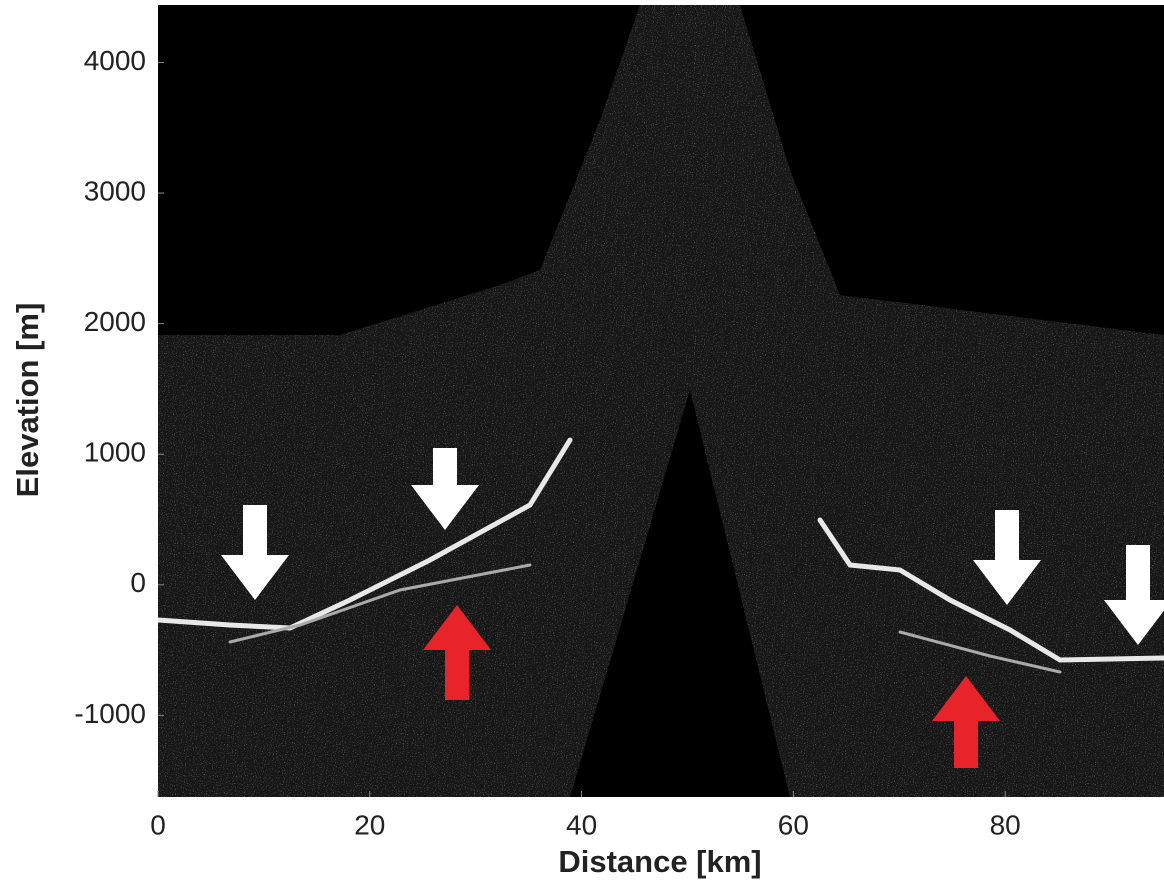  Describe the element at coordinates (793, 824) in the screenshot. I see `x-tick-label: 60` at that location.